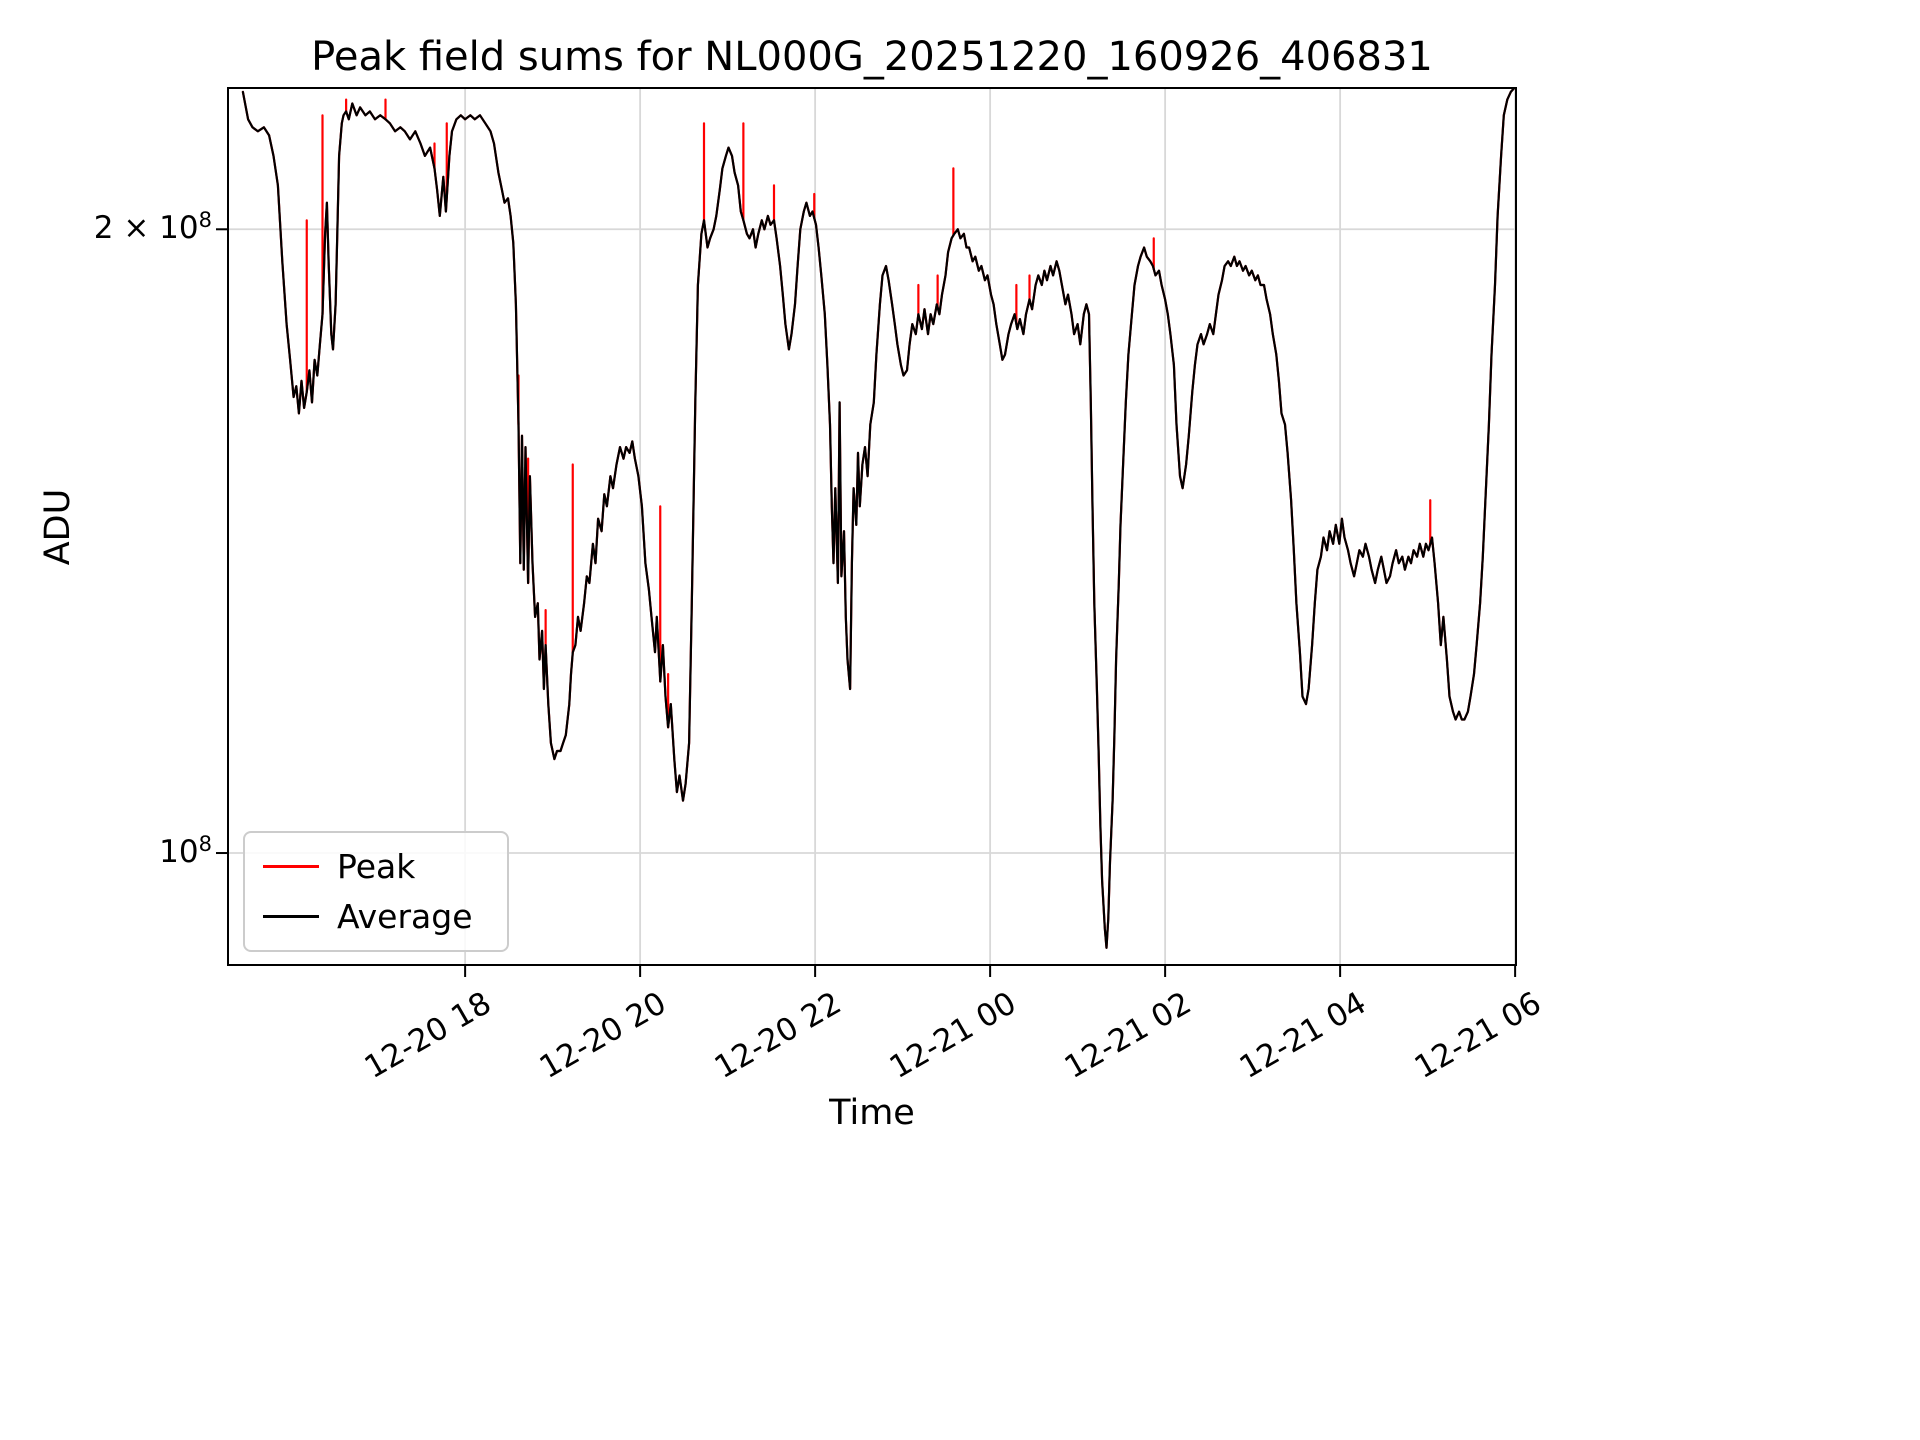 The width and height of the screenshot is (1920, 1440). What do you see at coordinates (291, 916) in the screenshot?
I see `average-line-sample` at bounding box center [291, 916].